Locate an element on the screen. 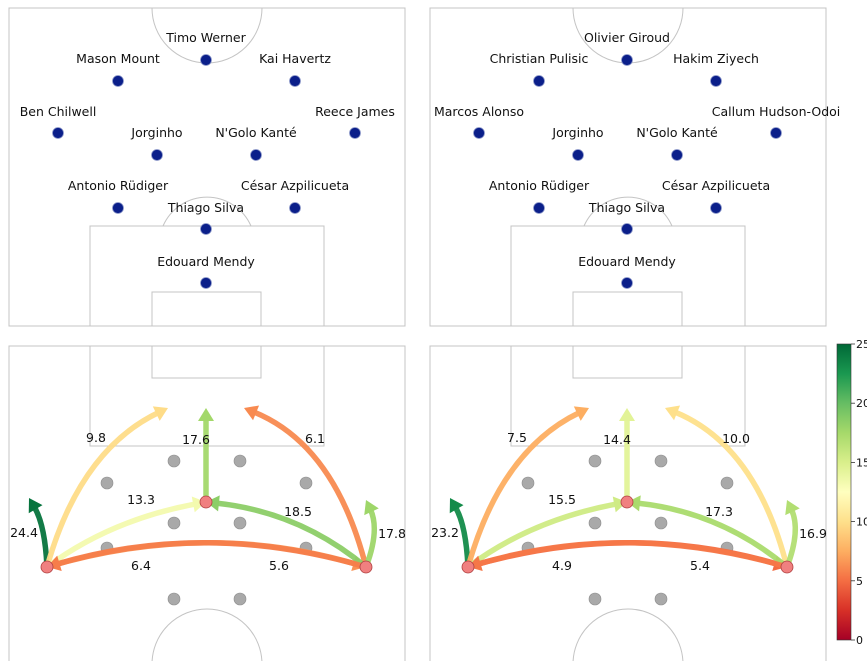  player-name: Callum Hudson-Odoi is located at coordinates (776, 111).